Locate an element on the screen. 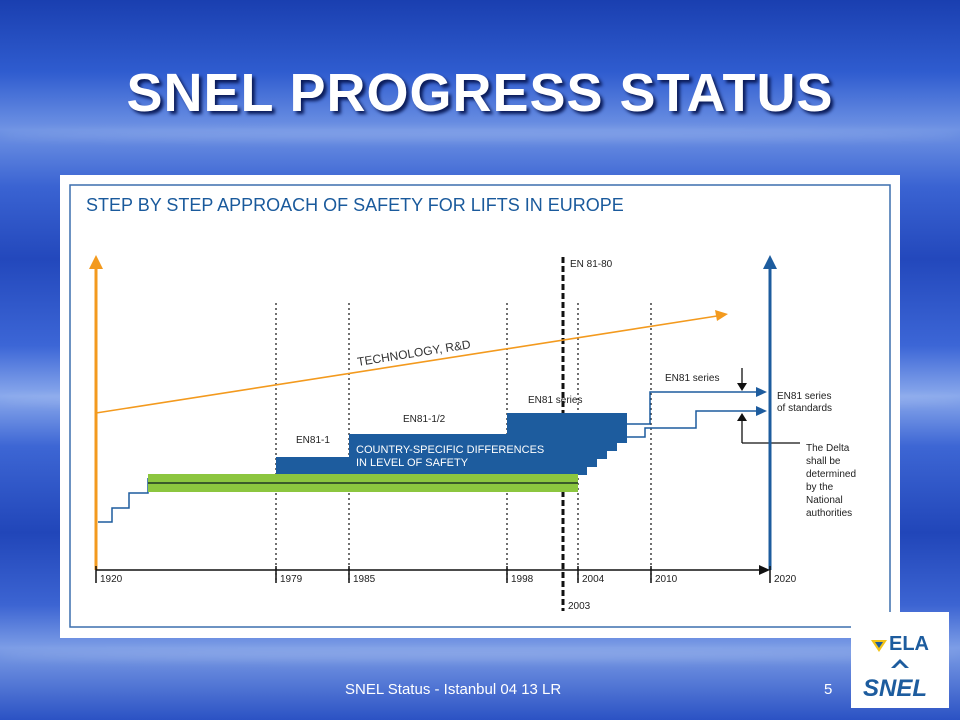 This screenshot has width=960, height=720. technology-line is located at coordinates (406, 364).